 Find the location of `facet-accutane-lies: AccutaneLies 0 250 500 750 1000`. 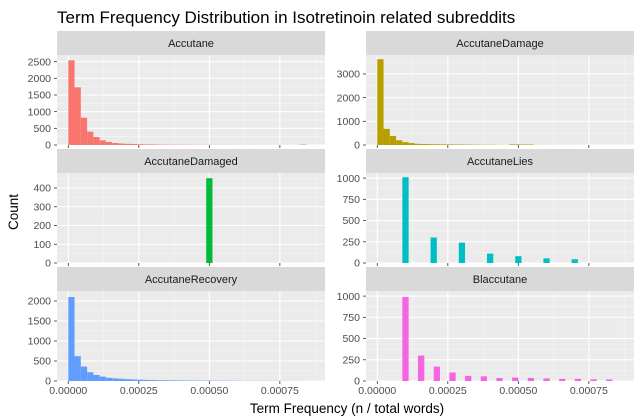

facet-accutane-lies: AccutaneLies 0 250 500 750 1000 is located at coordinates (485, 209).